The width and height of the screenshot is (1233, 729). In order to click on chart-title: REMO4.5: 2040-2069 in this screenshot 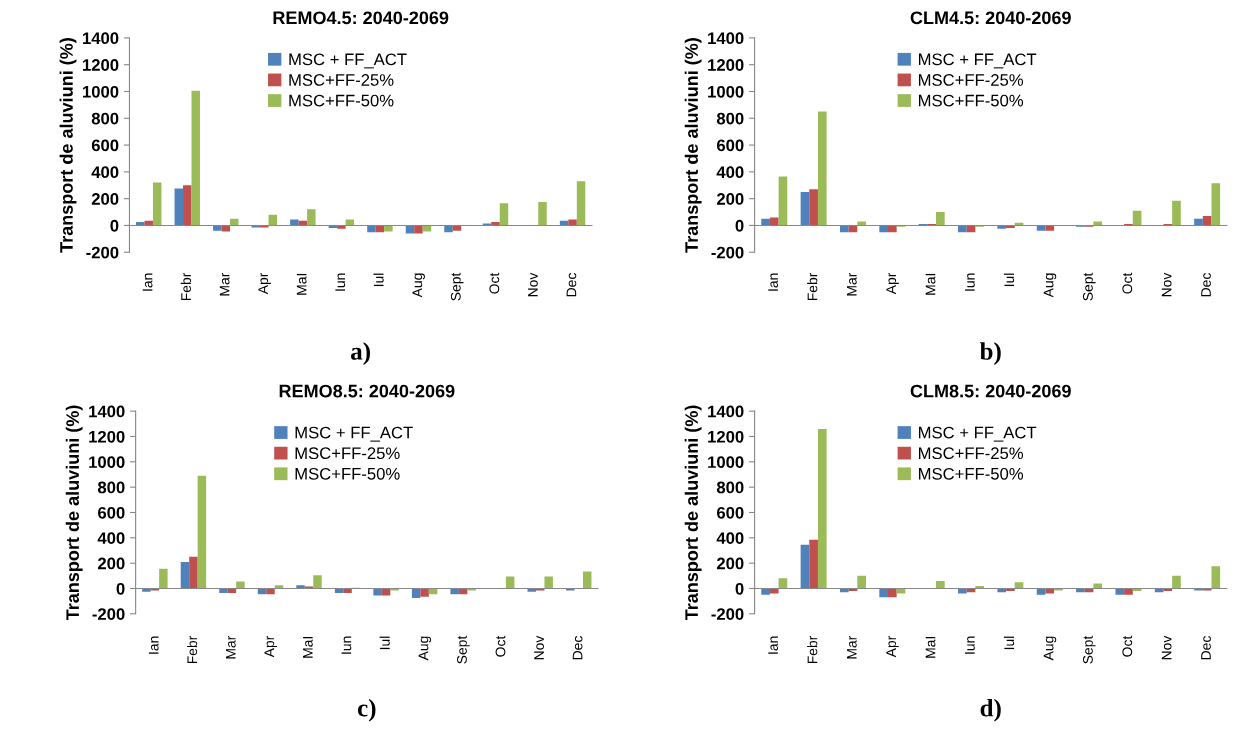, I will do `click(361, 18)`.